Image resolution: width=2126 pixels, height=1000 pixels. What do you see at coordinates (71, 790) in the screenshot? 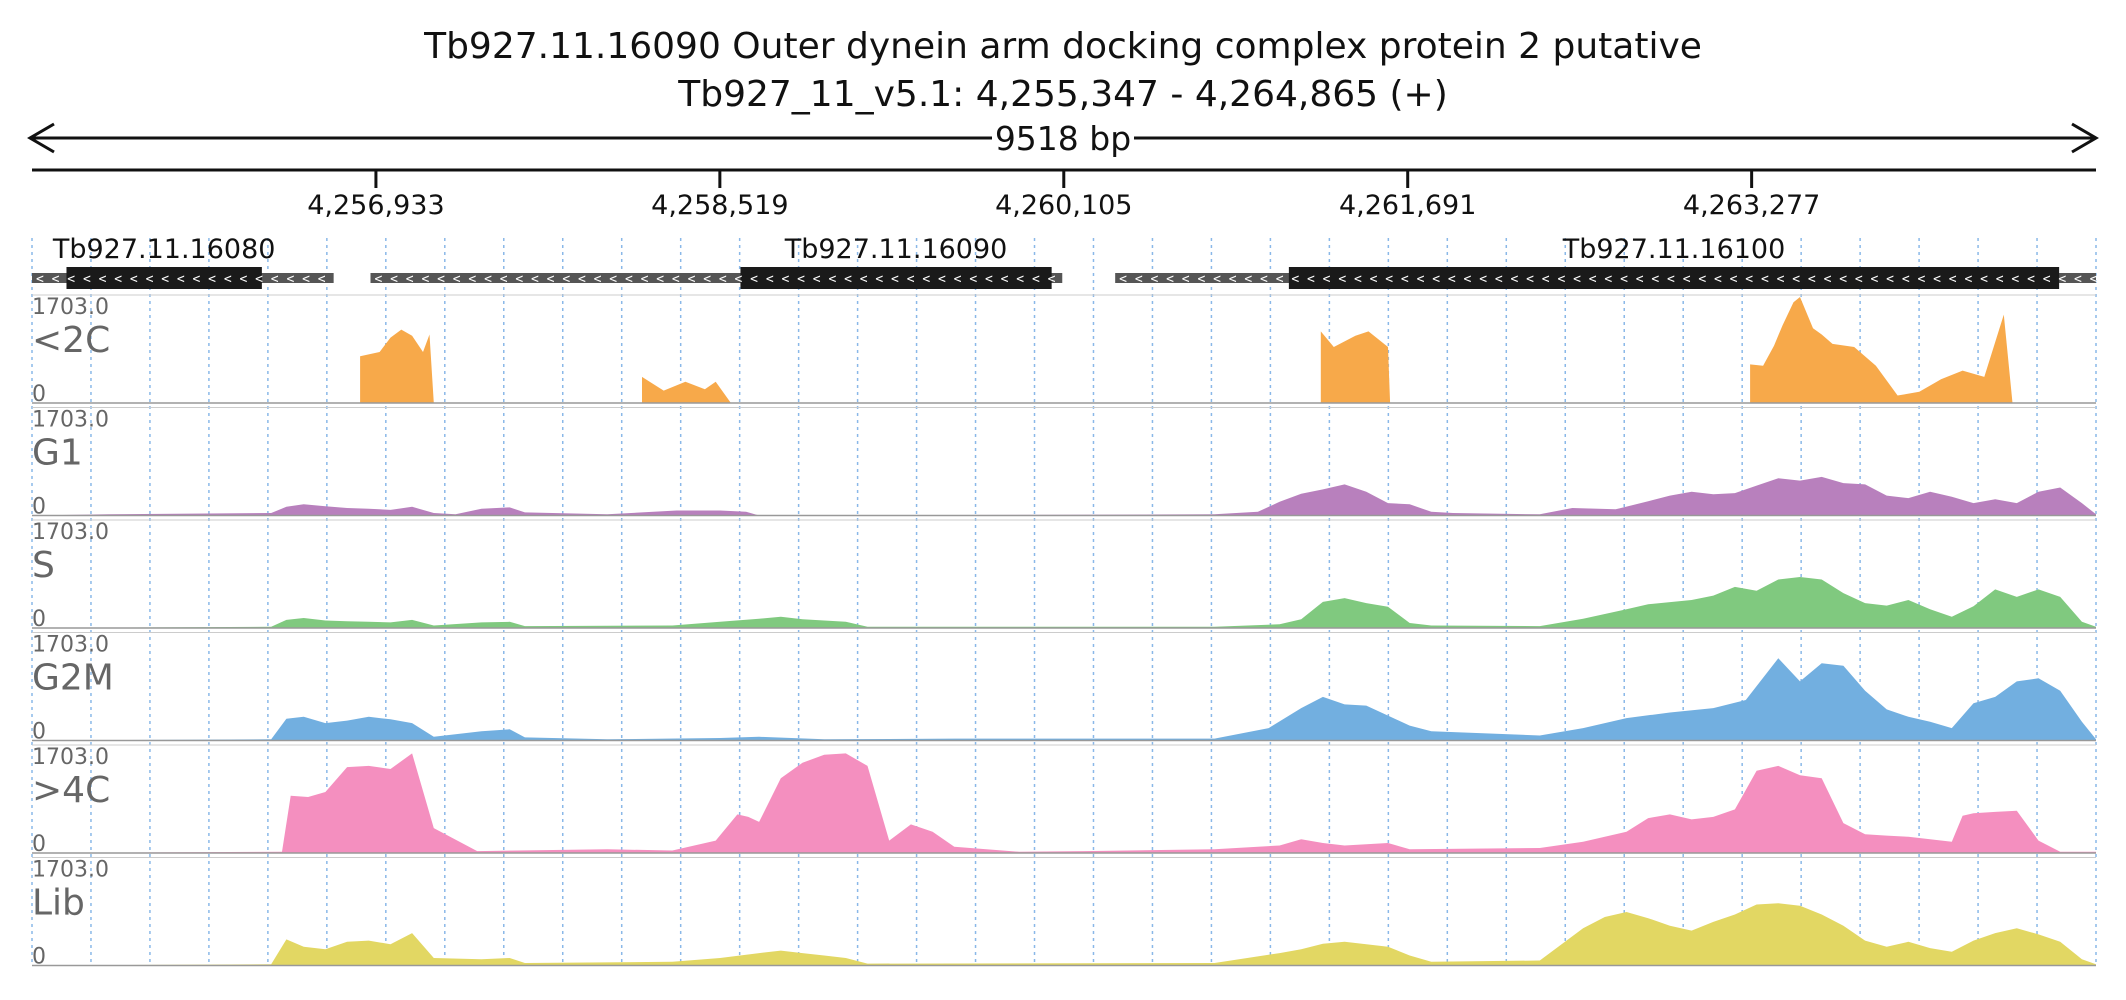
I see `track-name-label: >4C` at bounding box center [71, 790].